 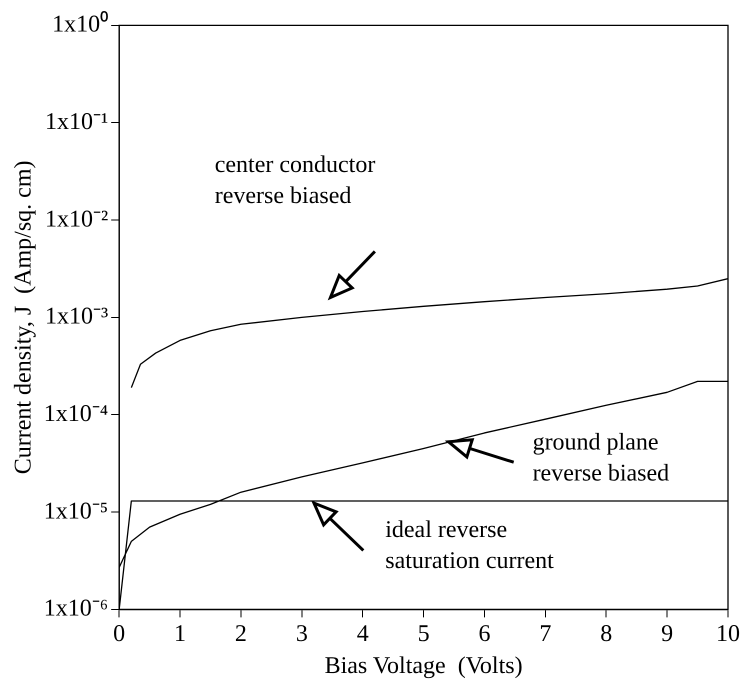 What do you see at coordinates (545, 634) in the screenshot?
I see `x-tick-label: 7` at bounding box center [545, 634].